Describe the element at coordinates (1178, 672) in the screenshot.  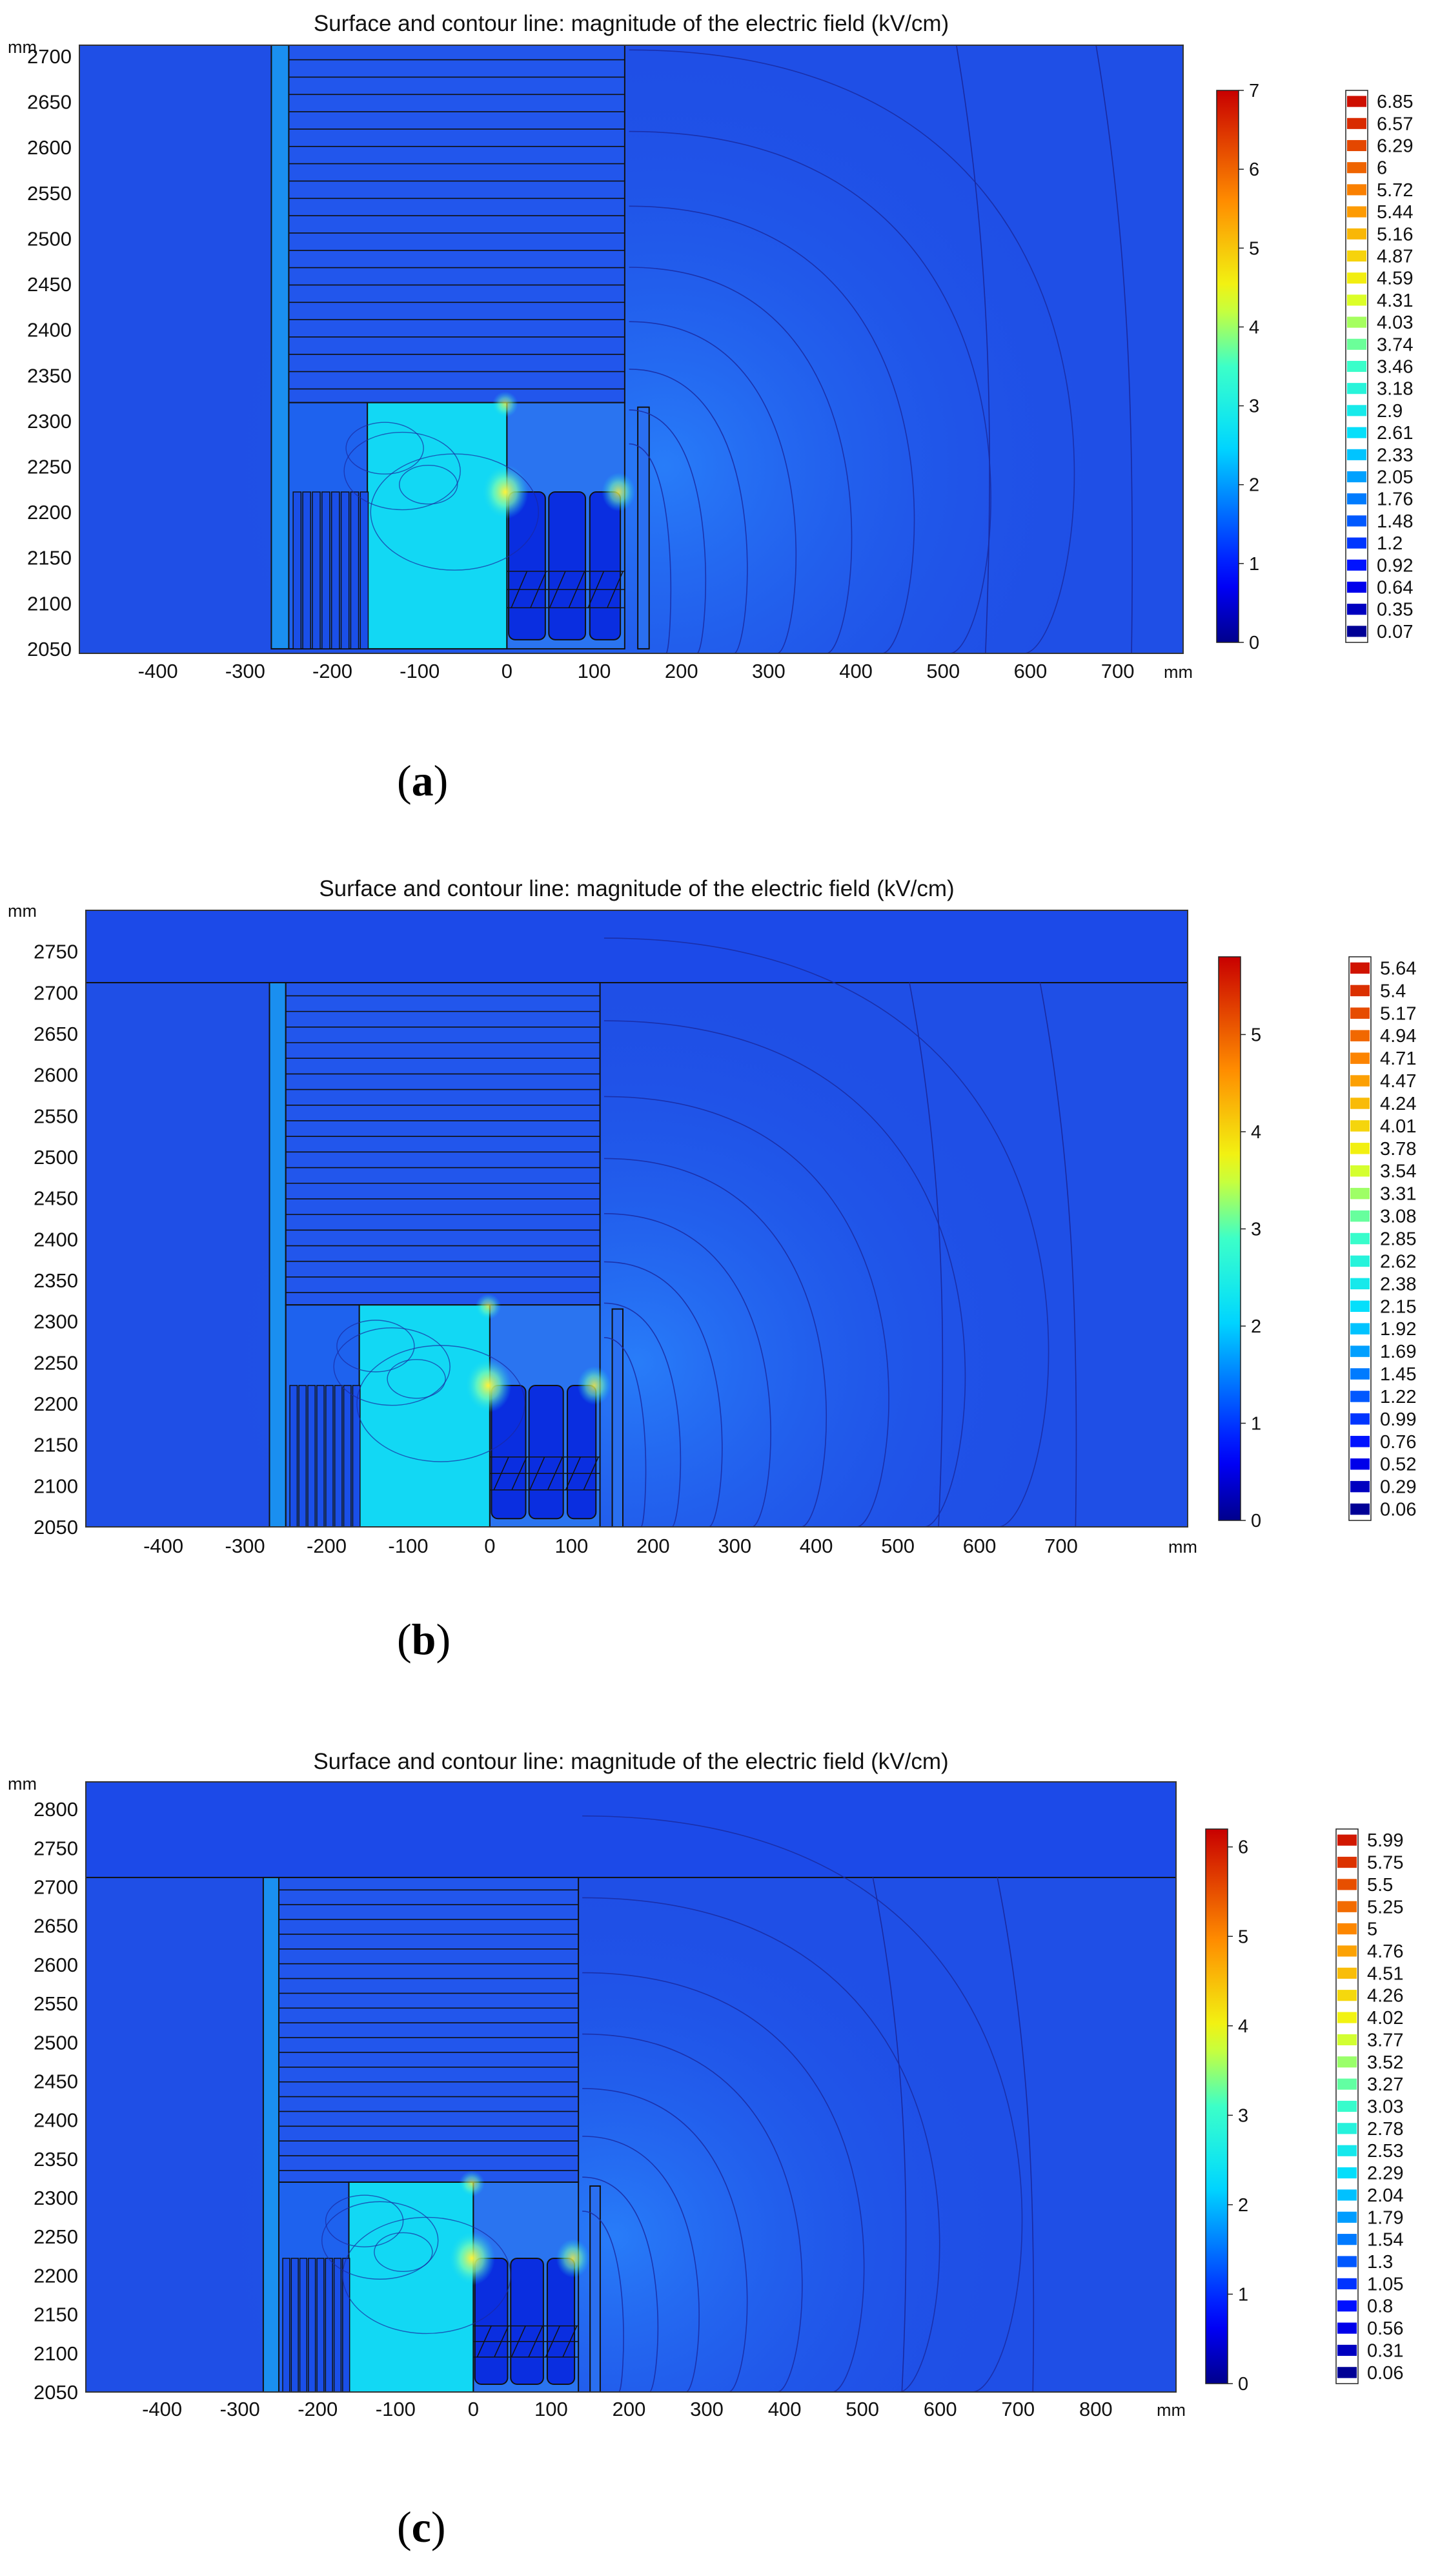
I see `x-unit-label: mm` at that location.